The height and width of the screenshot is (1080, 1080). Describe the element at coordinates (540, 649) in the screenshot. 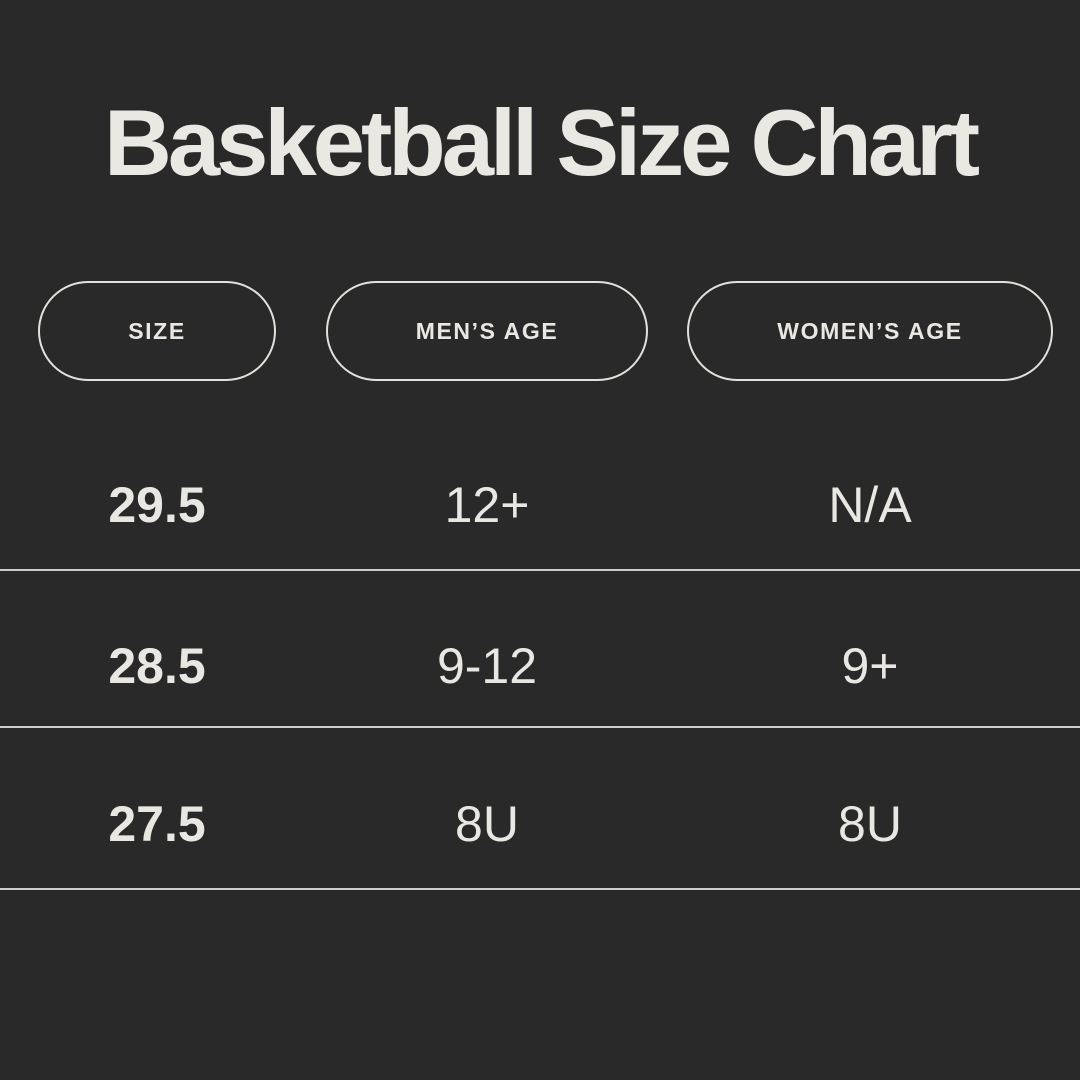

I see `table-row: 28.5 9-12 9+` at that location.